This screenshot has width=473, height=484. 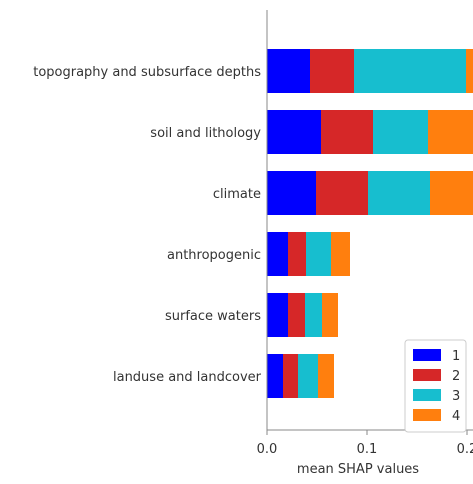 I want to click on x-tick-label: 0.0, so click(x=267, y=449).